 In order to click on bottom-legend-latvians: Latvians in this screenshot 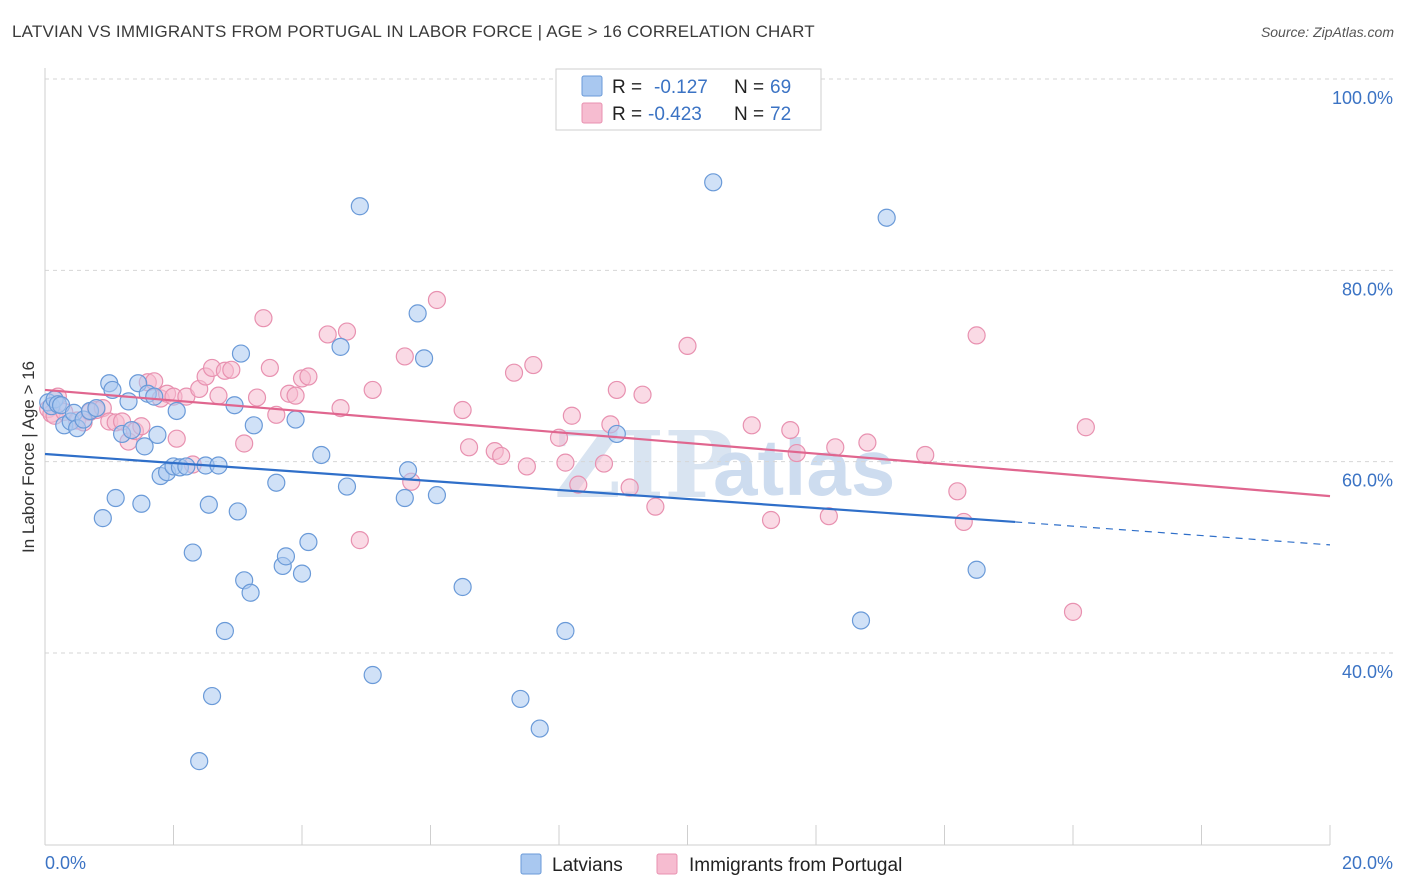, I will do `click(587, 865)`.